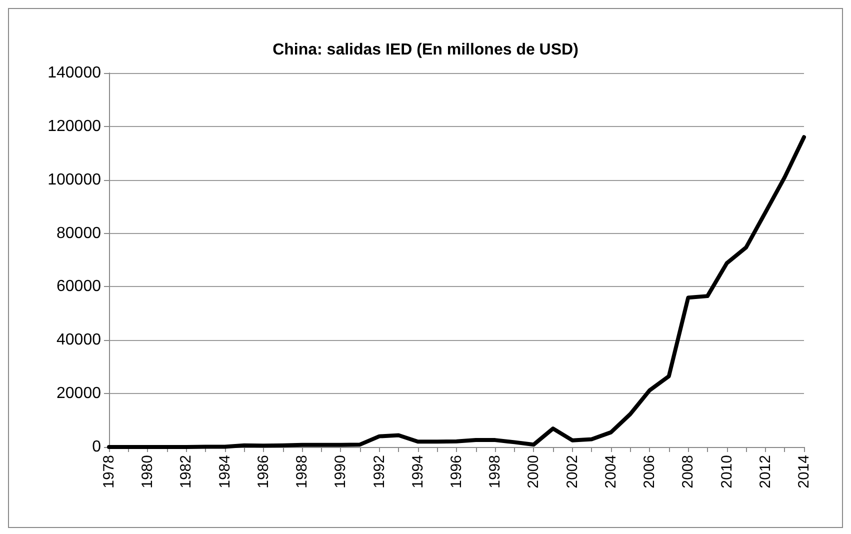  I want to click on y-tick-label: 120000, so click(75, 126).